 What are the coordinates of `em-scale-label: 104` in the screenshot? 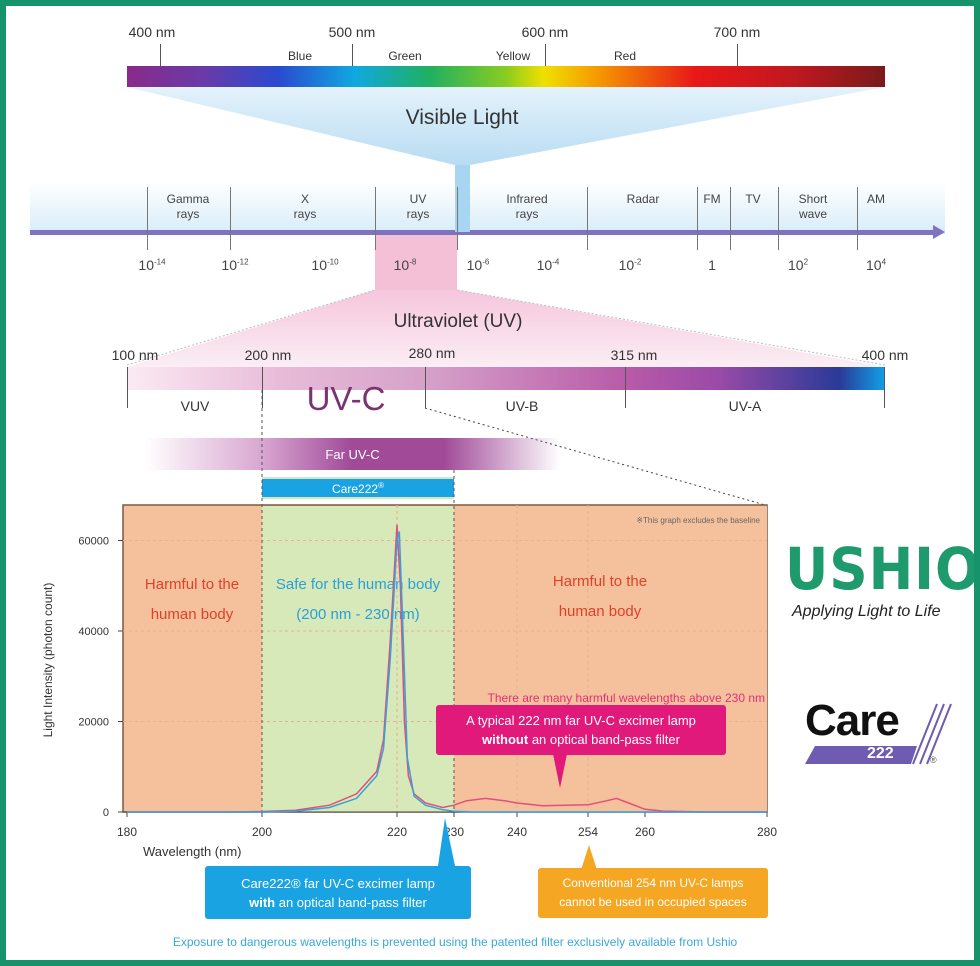 It's located at (876, 265).